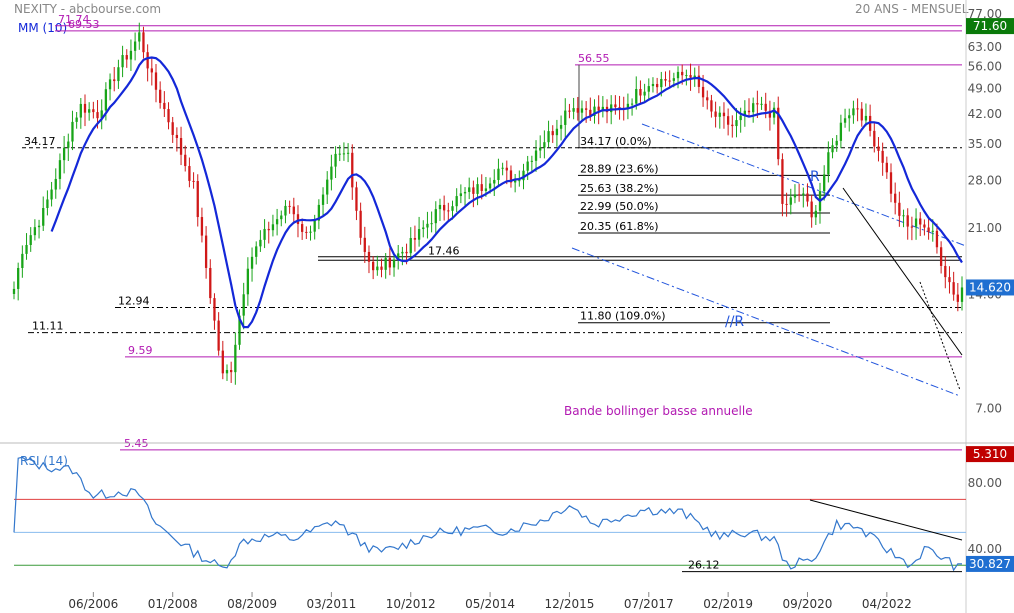 The width and height of the screenshot is (1014, 613). Describe the element at coordinates (658, 411) in the screenshot. I see `label-bollinger: Bande bollinger basse annuelle` at that location.